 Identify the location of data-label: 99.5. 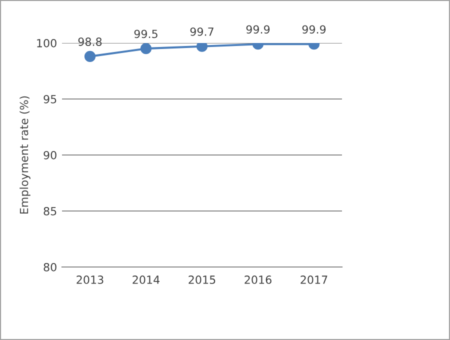
(146, 34).